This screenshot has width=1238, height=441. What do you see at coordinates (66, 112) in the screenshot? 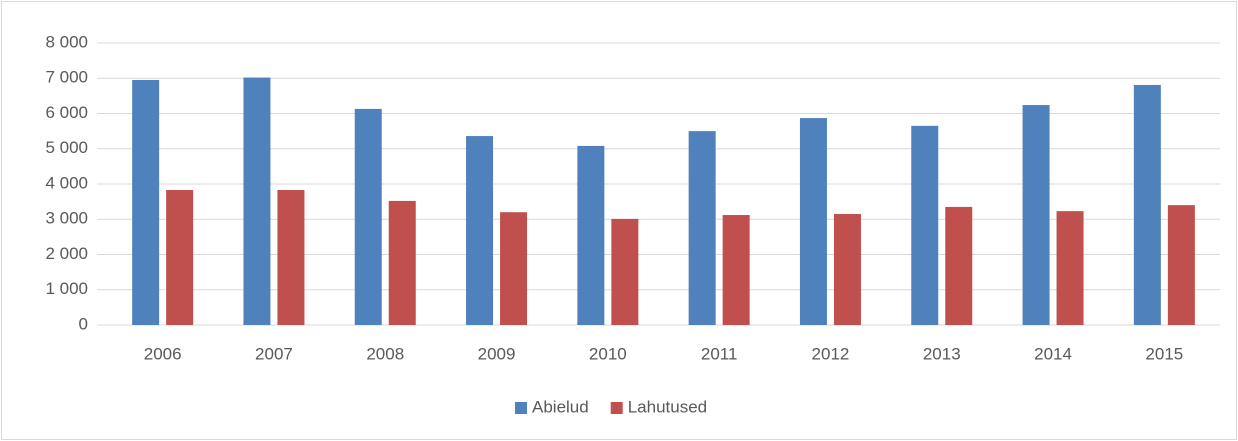
I see `y-tick-label: 6 000` at bounding box center [66, 112].